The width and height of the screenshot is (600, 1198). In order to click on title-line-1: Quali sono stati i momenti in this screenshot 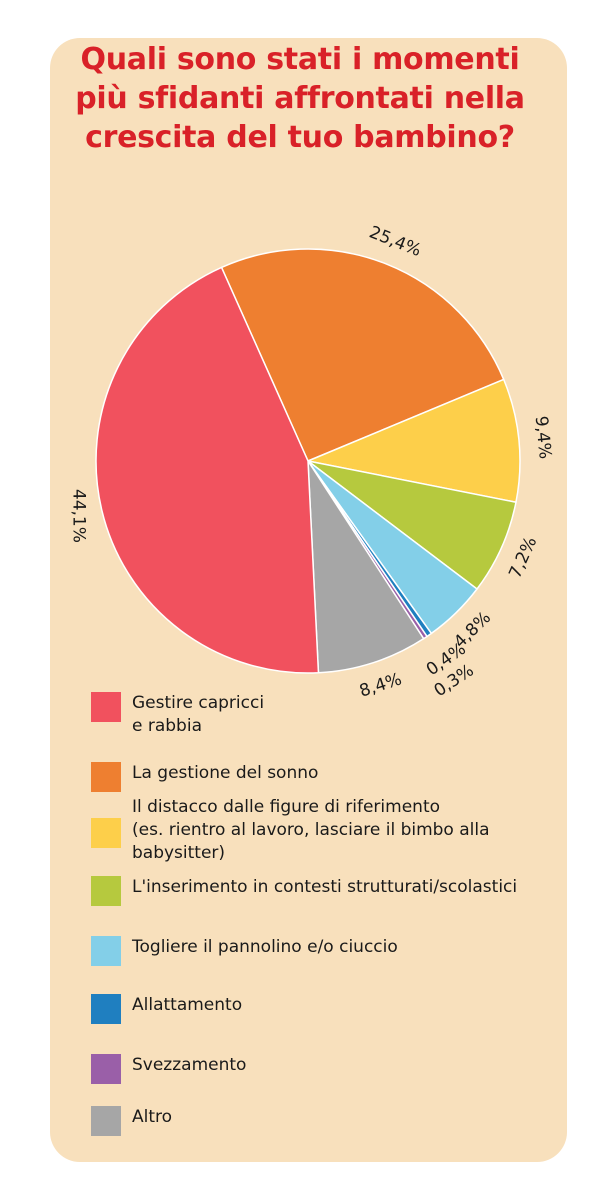, I will do `click(300, 59)`.